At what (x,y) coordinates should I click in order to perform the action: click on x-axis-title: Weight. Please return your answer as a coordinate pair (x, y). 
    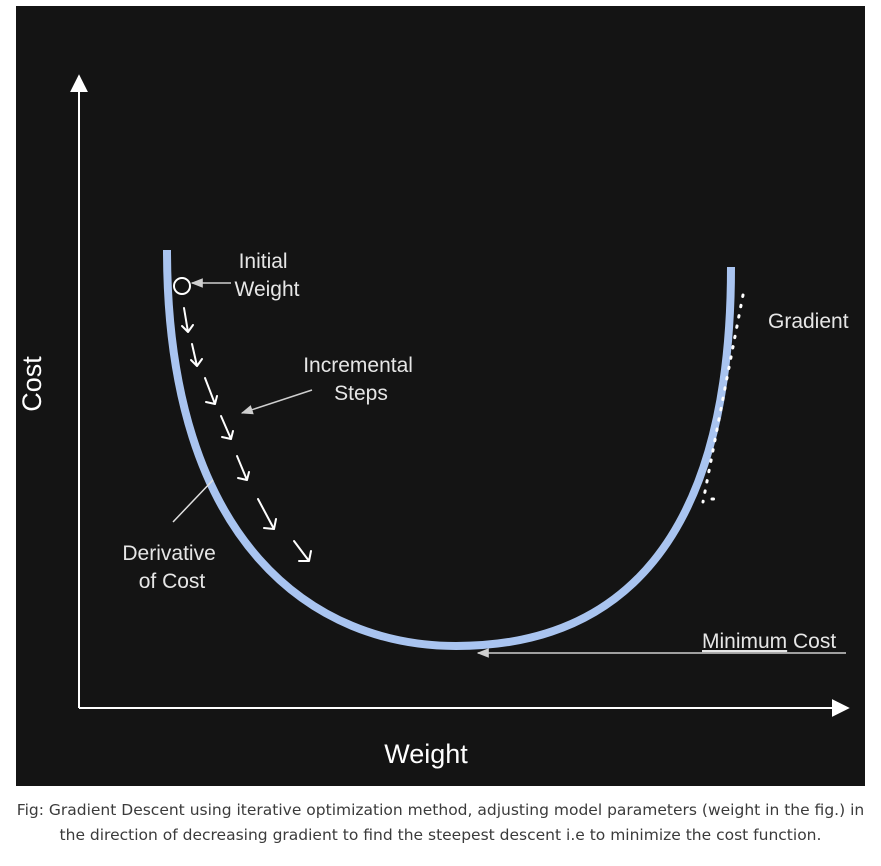
    Looking at the image, I should click on (426, 754).